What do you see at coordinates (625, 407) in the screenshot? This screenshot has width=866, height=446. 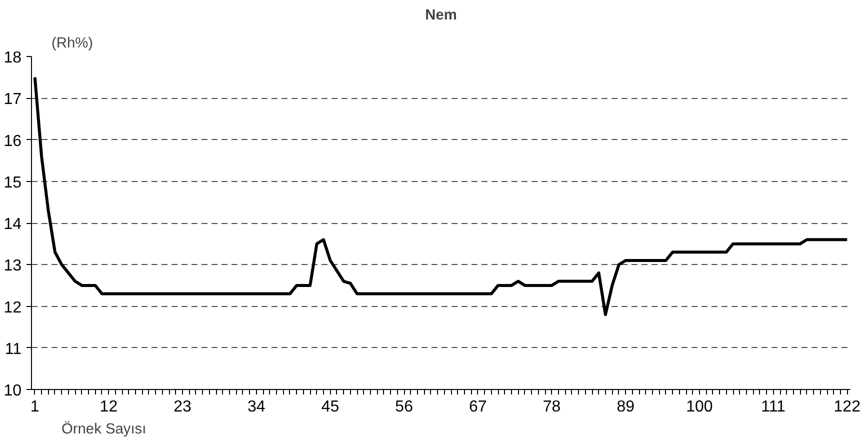 I see `x-tick-label: 89` at bounding box center [625, 407].